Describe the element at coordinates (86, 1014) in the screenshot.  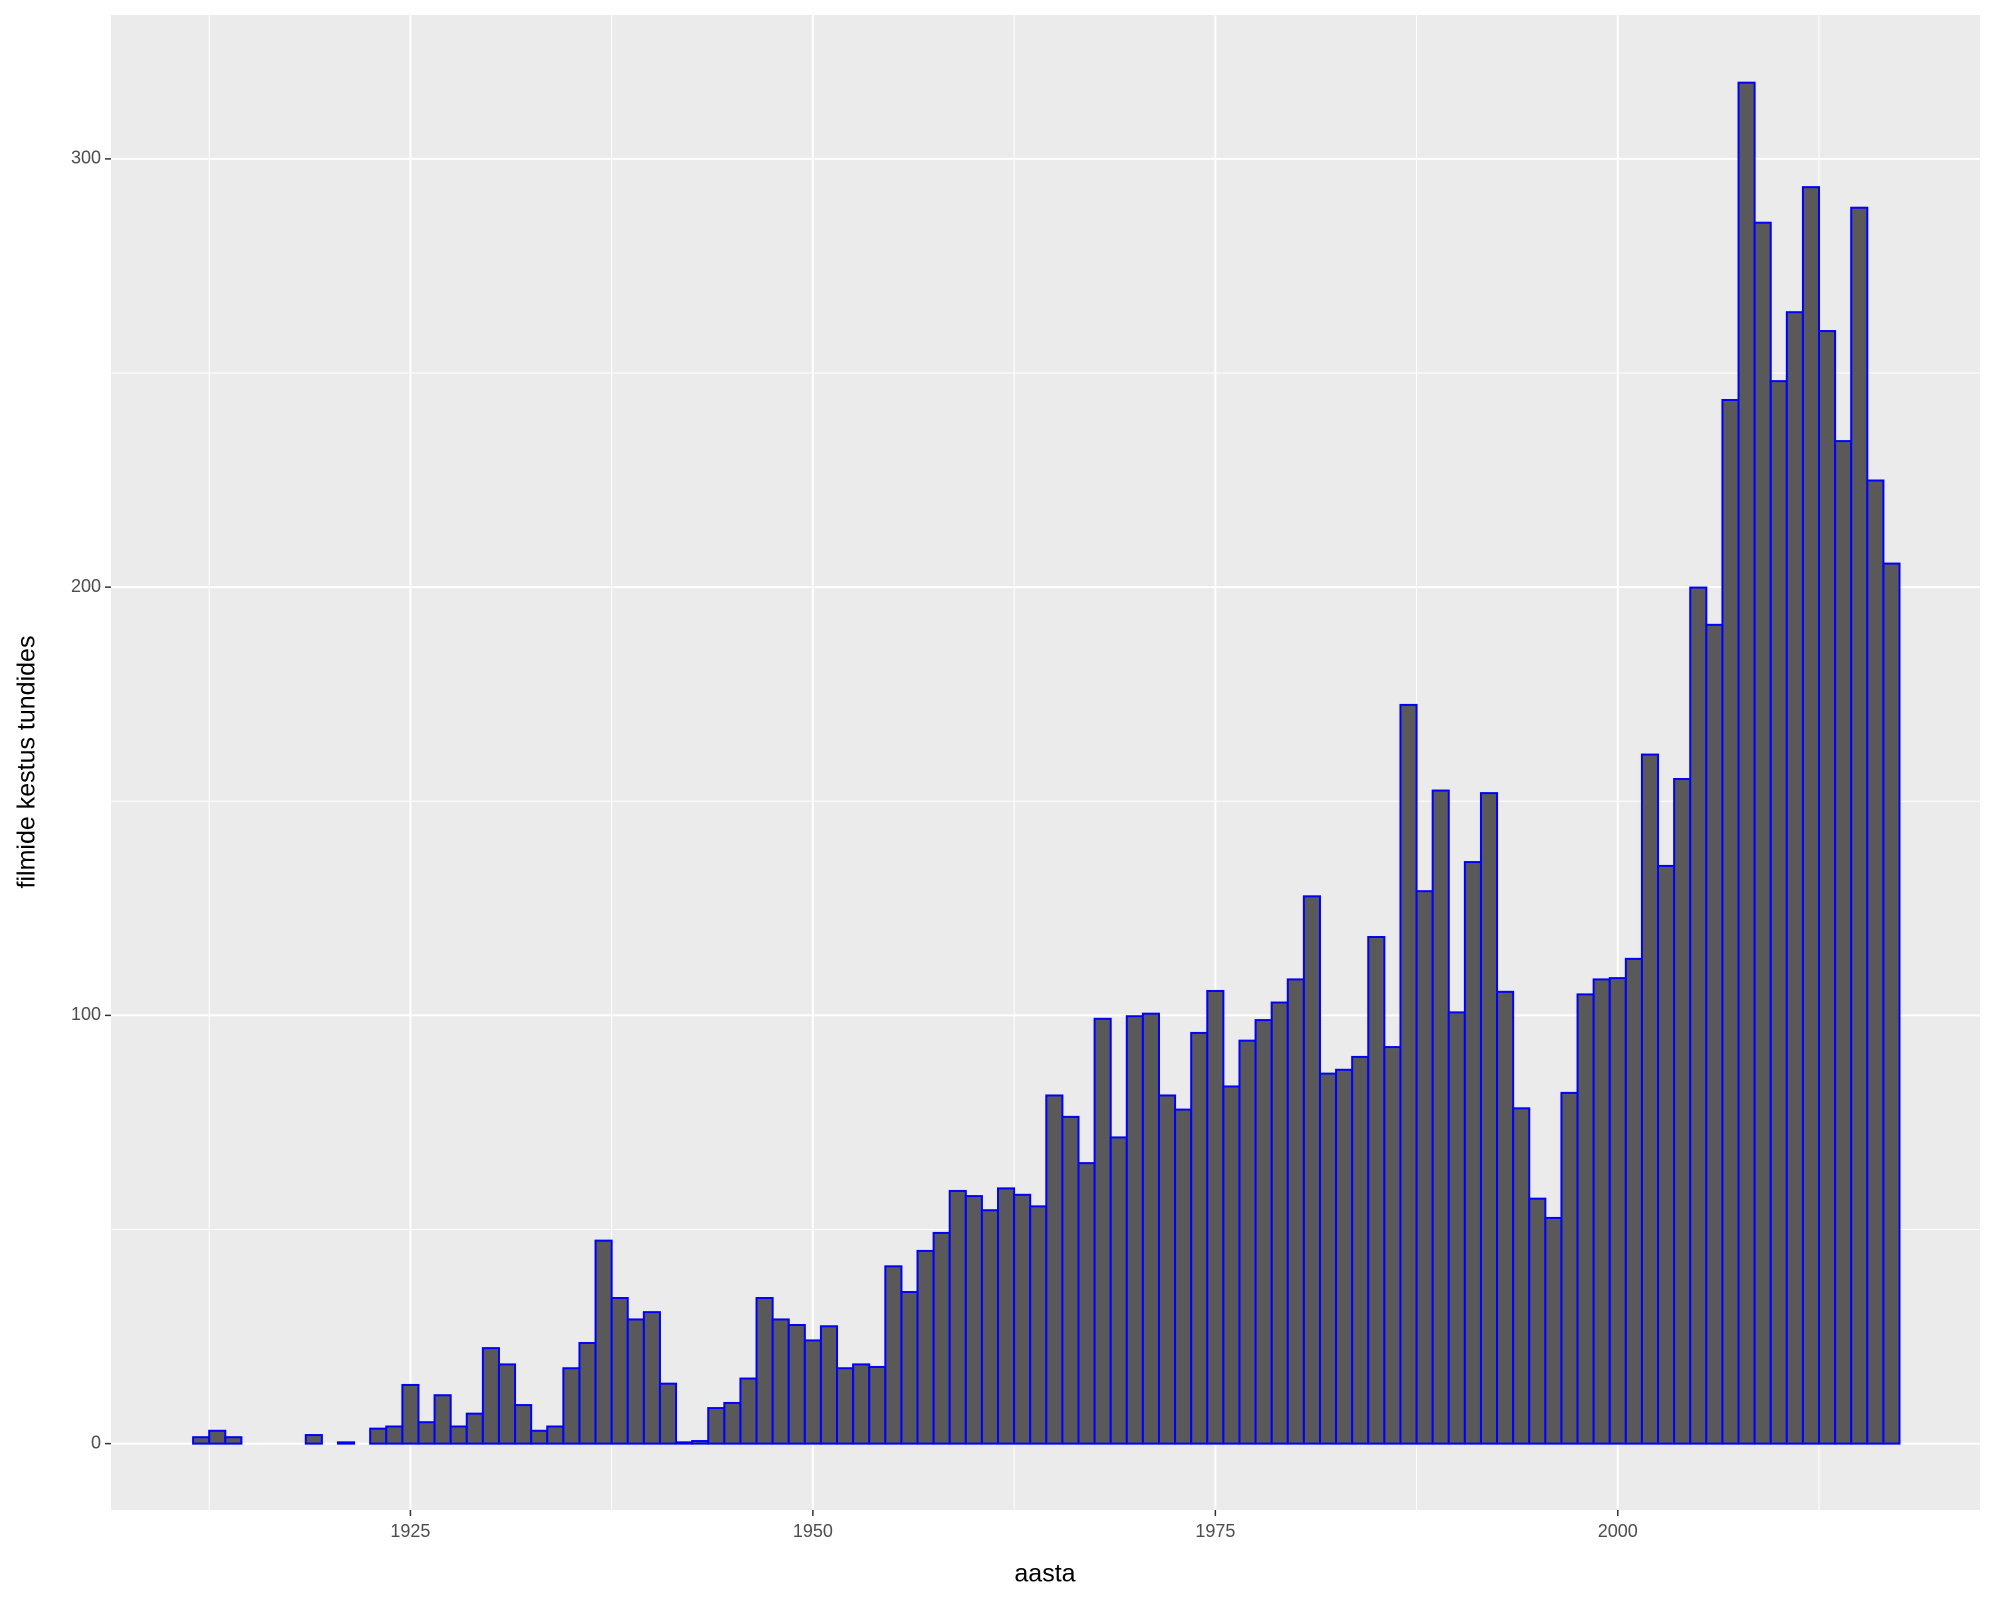
I see `y-tick-label: 100` at that location.